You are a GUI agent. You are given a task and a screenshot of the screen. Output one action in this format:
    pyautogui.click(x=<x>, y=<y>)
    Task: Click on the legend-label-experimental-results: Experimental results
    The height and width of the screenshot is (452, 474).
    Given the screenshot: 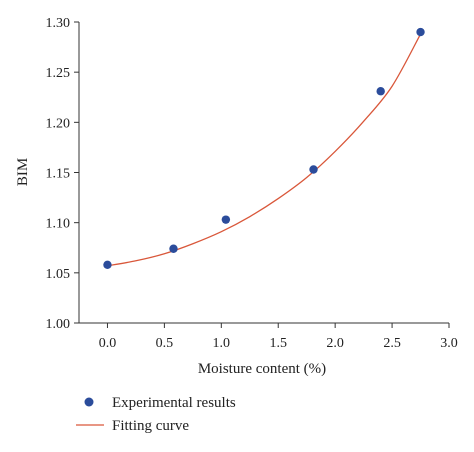 What is the action you would take?
    pyautogui.click(x=174, y=403)
    